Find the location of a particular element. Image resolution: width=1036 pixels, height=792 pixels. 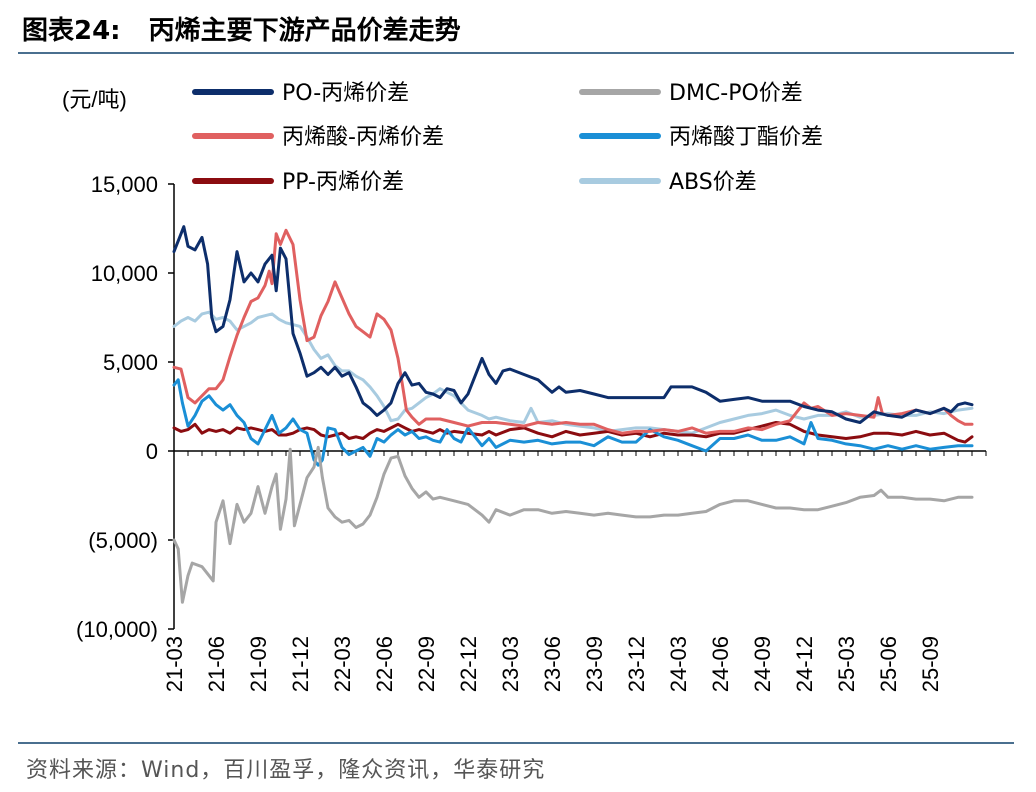

x-tick-label: 25-03 is located at coordinates (846, 664).